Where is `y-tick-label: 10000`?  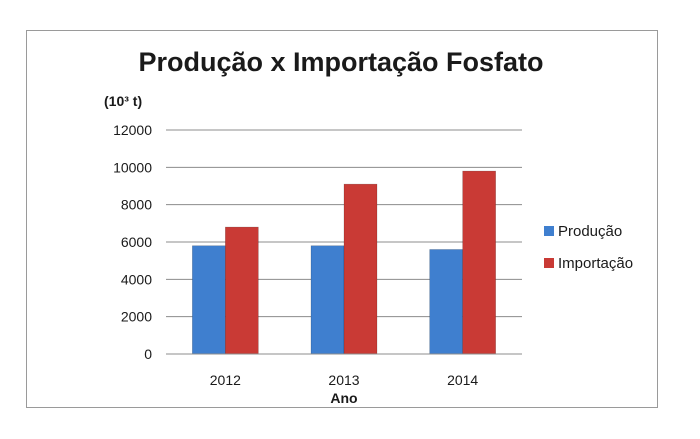 y-tick-label: 10000 is located at coordinates (132, 167).